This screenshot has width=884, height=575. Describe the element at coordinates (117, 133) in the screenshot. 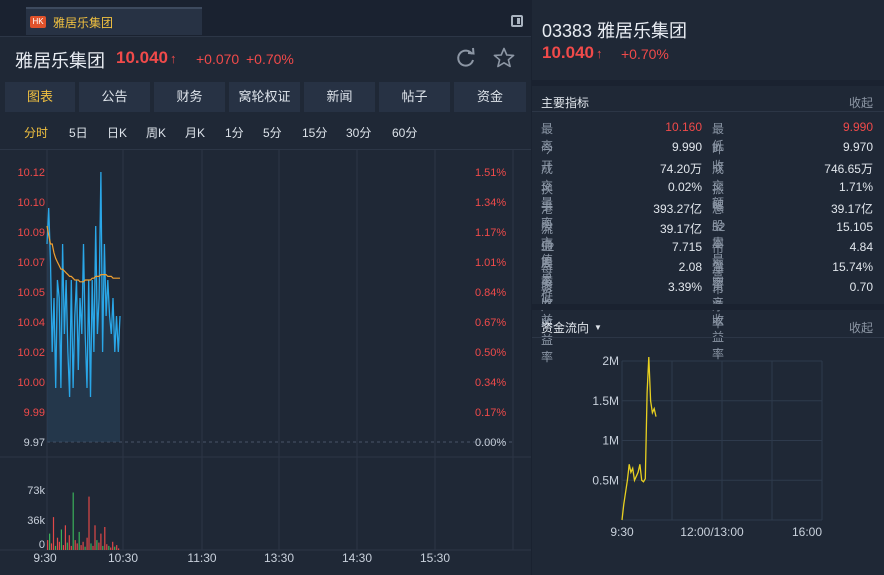

I see `period-daily: 日K` at that location.